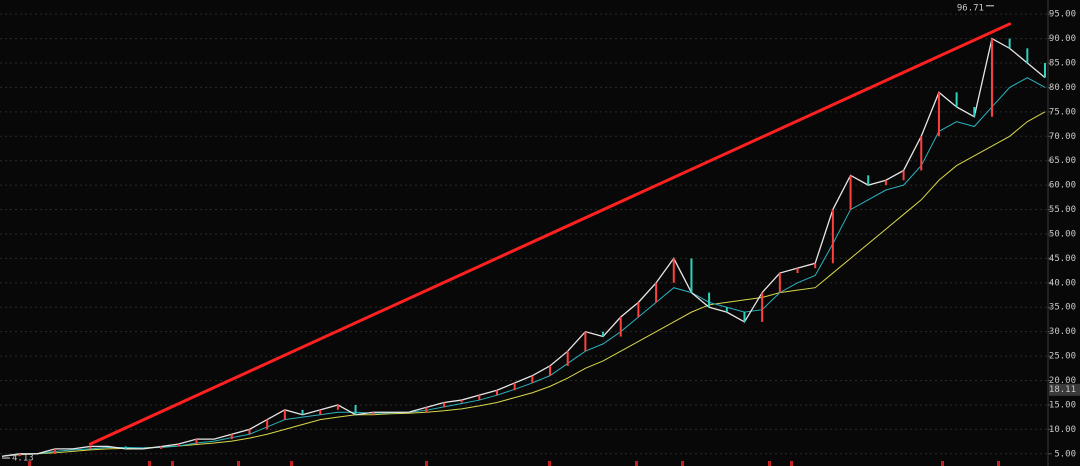  Describe the element at coordinates (1062, 259) in the screenshot. I see `y-tick-label: 45.00` at that location.